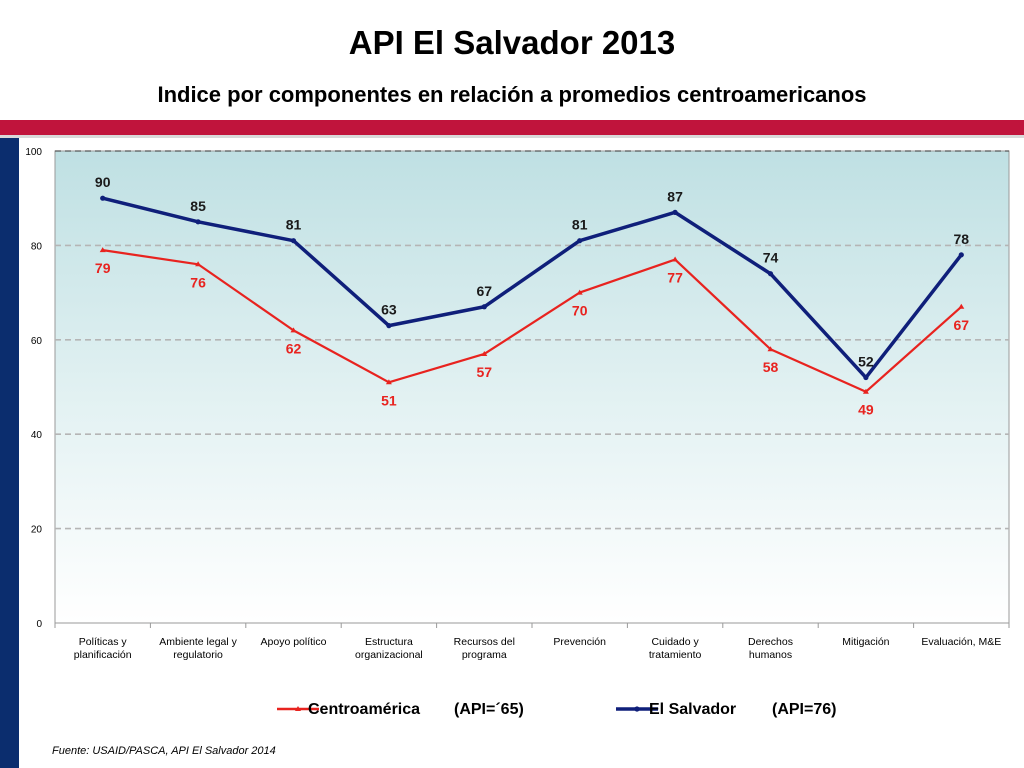  Describe the element at coordinates (389, 648) in the screenshot. I see `x-tick-label: Estructura organizacional` at that location.